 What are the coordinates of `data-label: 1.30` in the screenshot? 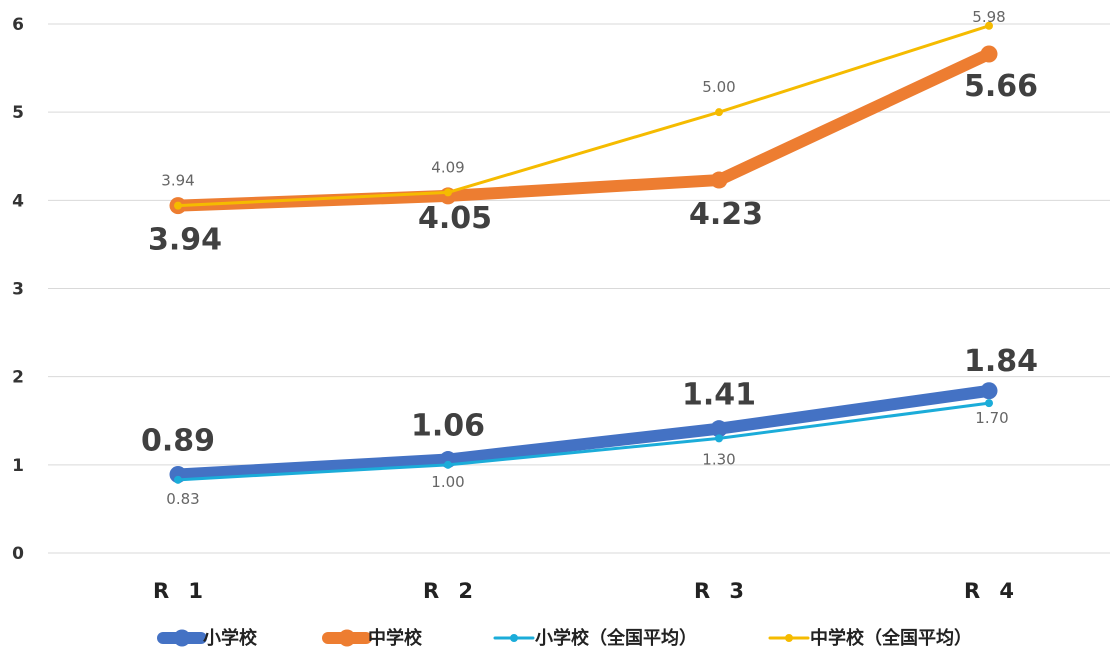 It's located at (718, 459).